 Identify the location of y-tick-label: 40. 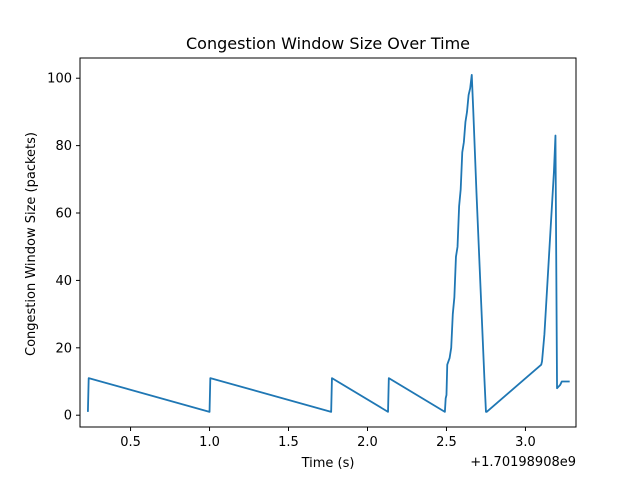
(63, 281).